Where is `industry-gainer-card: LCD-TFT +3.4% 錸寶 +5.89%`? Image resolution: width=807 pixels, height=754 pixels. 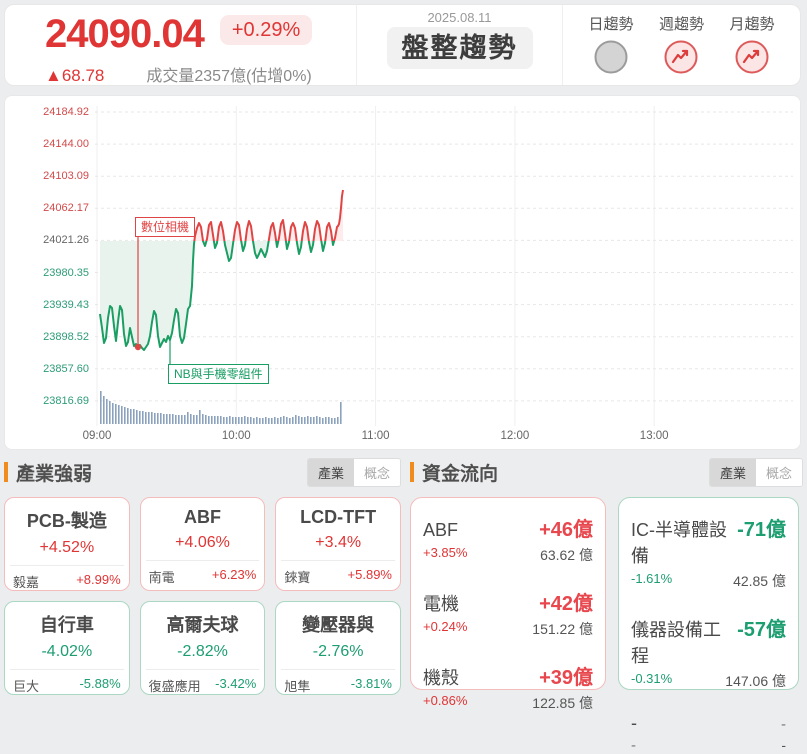 industry-gainer-card: LCD-TFT +3.4% 錸寶 +5.89% is located at coordinates (338, 544).